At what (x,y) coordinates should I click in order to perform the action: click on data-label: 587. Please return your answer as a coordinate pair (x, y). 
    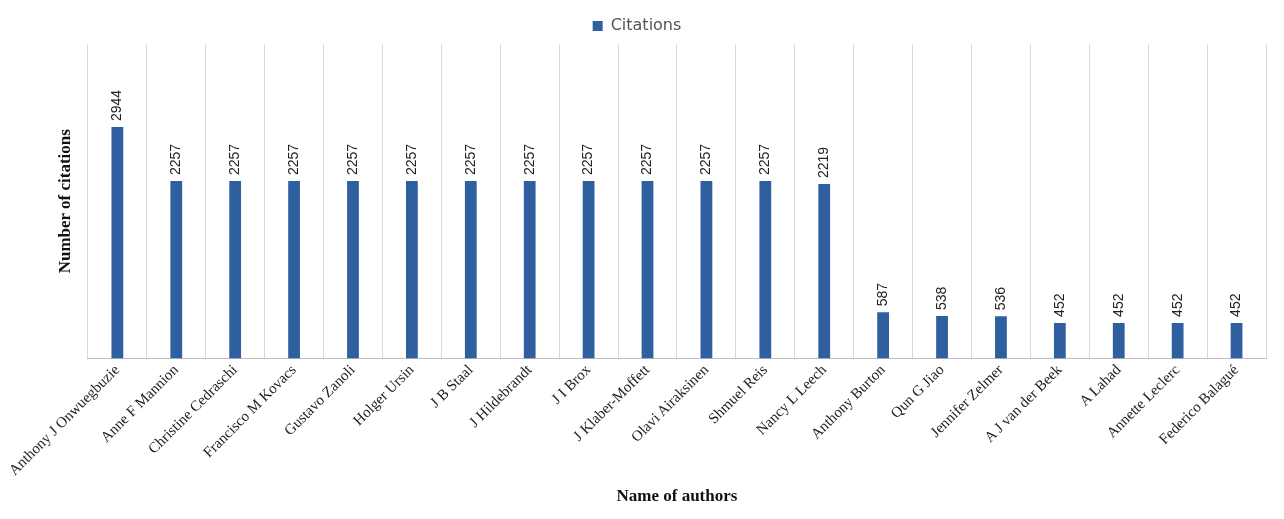
    Looking at the image, I should click on (881, 294).